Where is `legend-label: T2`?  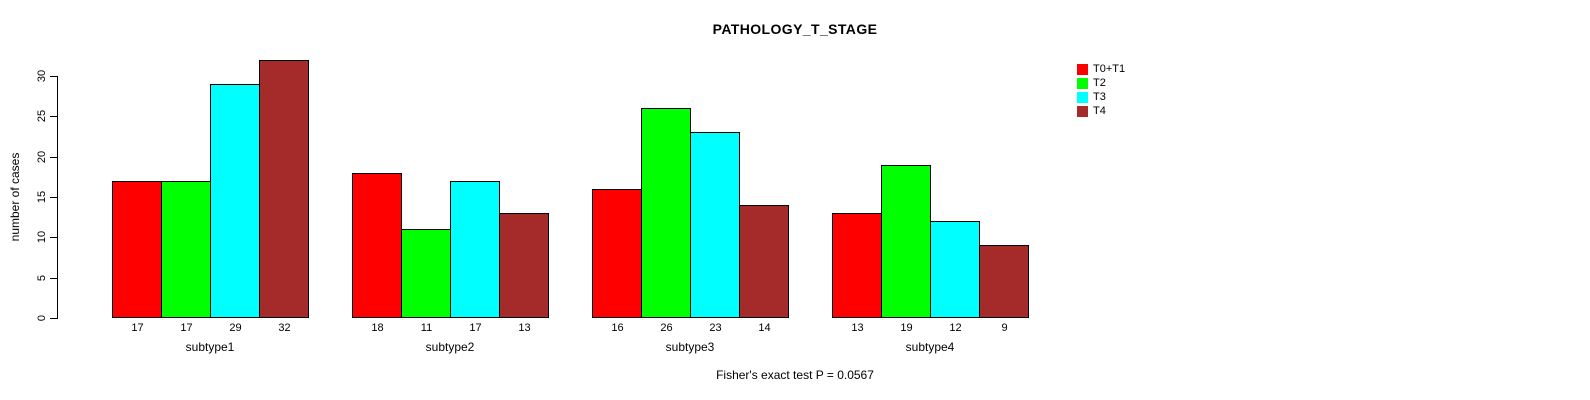 legend-label: T2 is located at coordinates (1099, 83).